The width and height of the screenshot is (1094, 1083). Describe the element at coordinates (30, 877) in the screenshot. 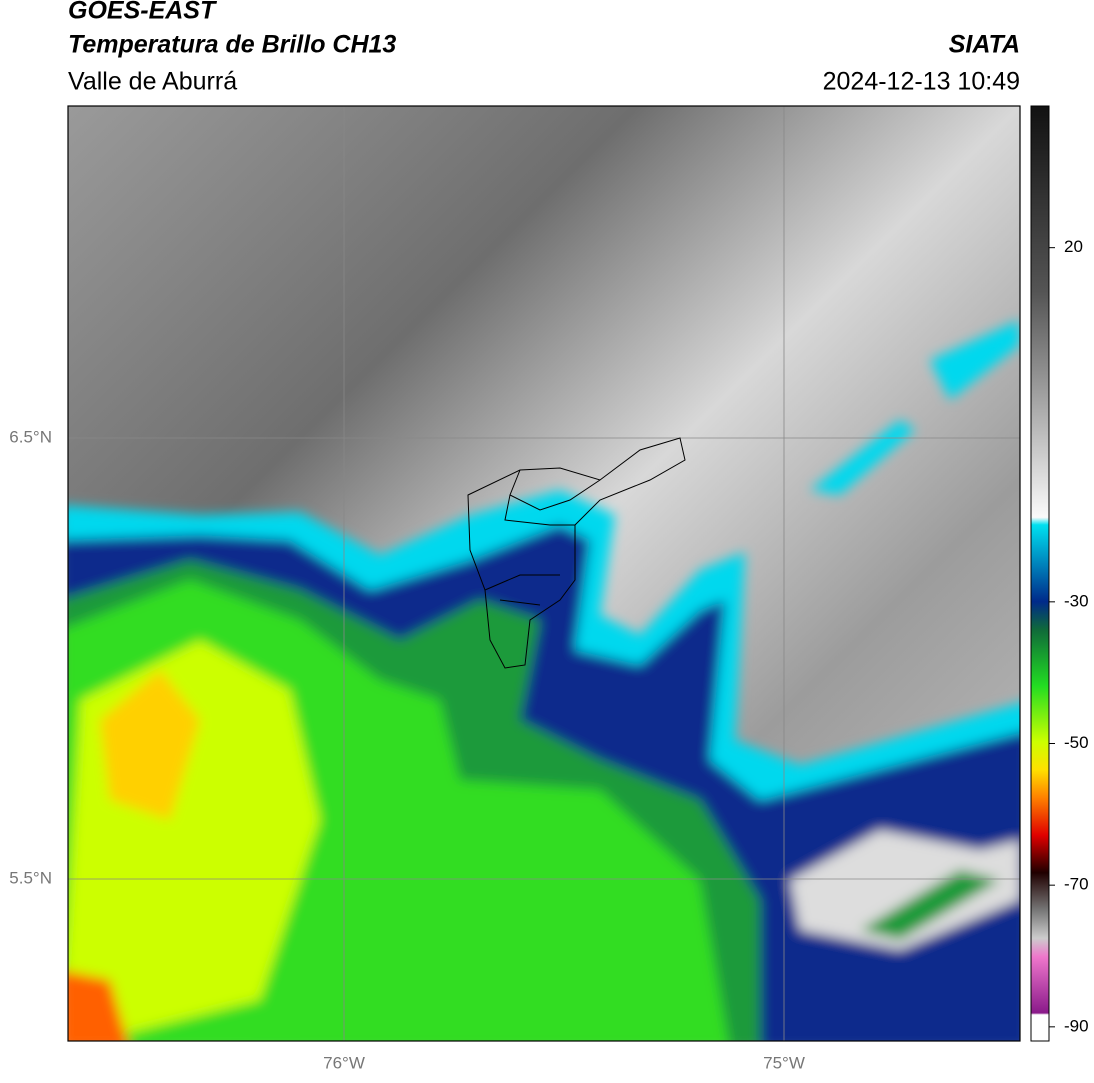

I see `lat-label: 5.5°N` at that location.